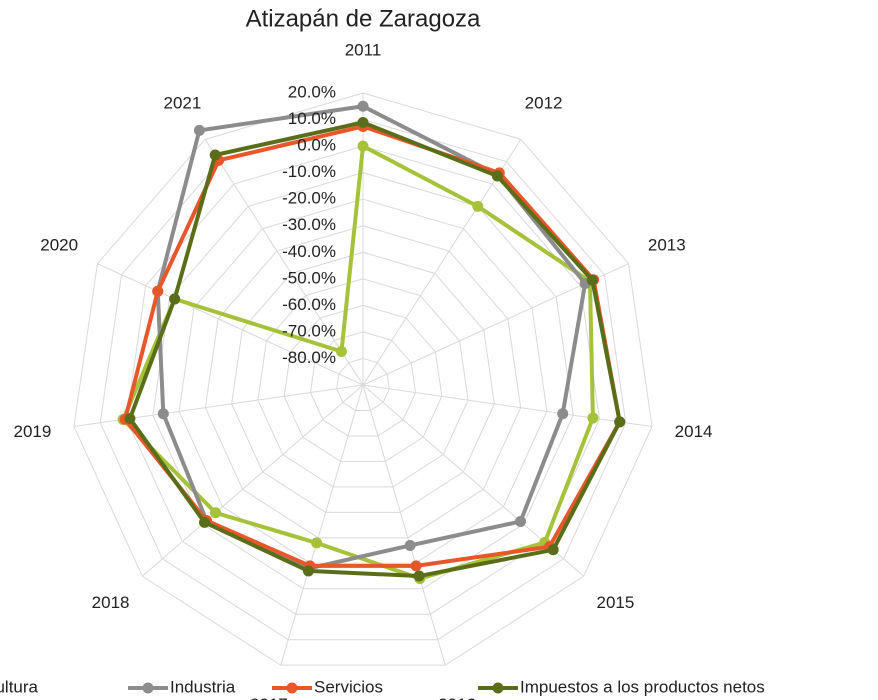  What do you see at coordinates (544, 103) in the screenshot?
I see `category-label: 2012` at bounding box center [544, 103].